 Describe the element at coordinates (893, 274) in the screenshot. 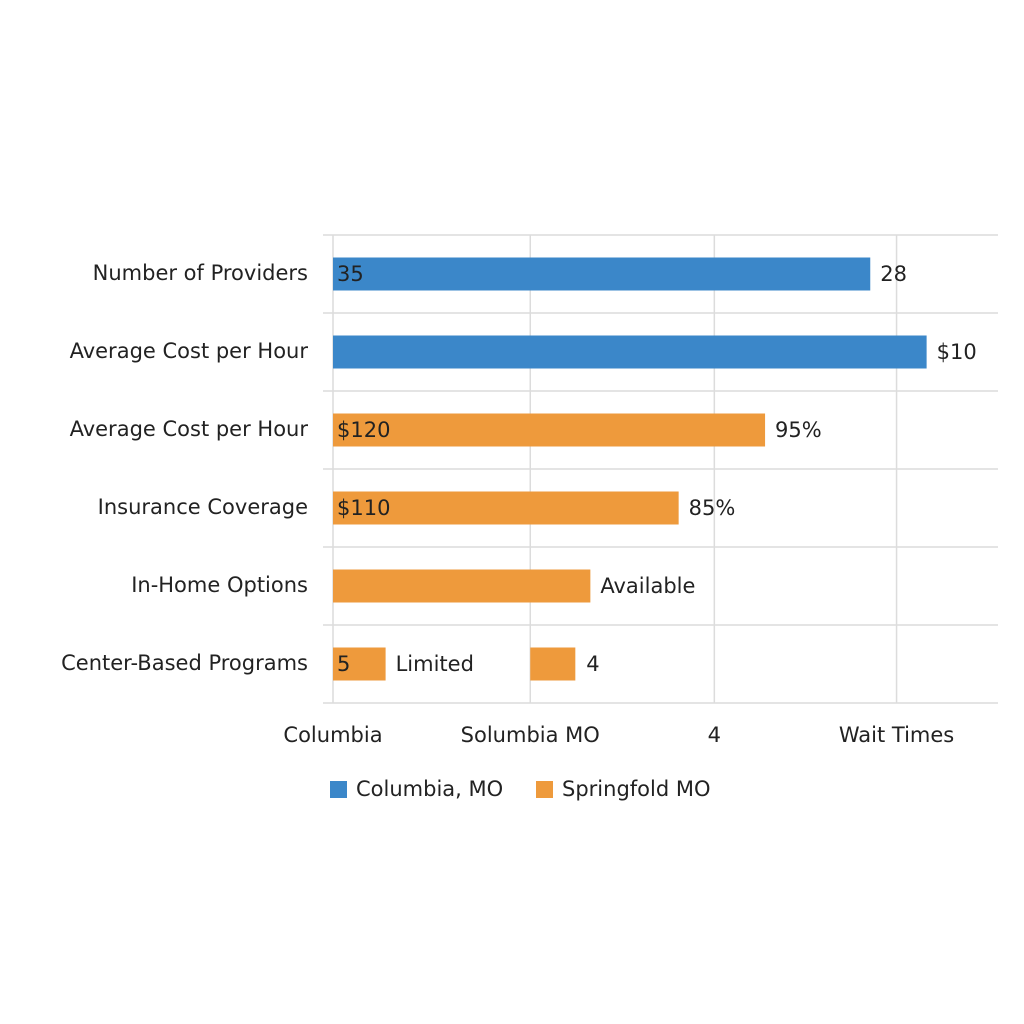

I see `bar-outer-label: 28` at that location.